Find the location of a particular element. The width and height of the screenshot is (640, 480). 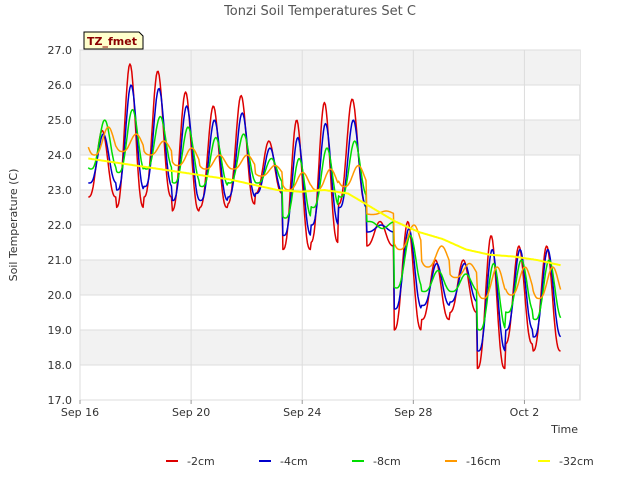

y-axis-label: Soil Temperature (C) is located at coordinates (13, 225).